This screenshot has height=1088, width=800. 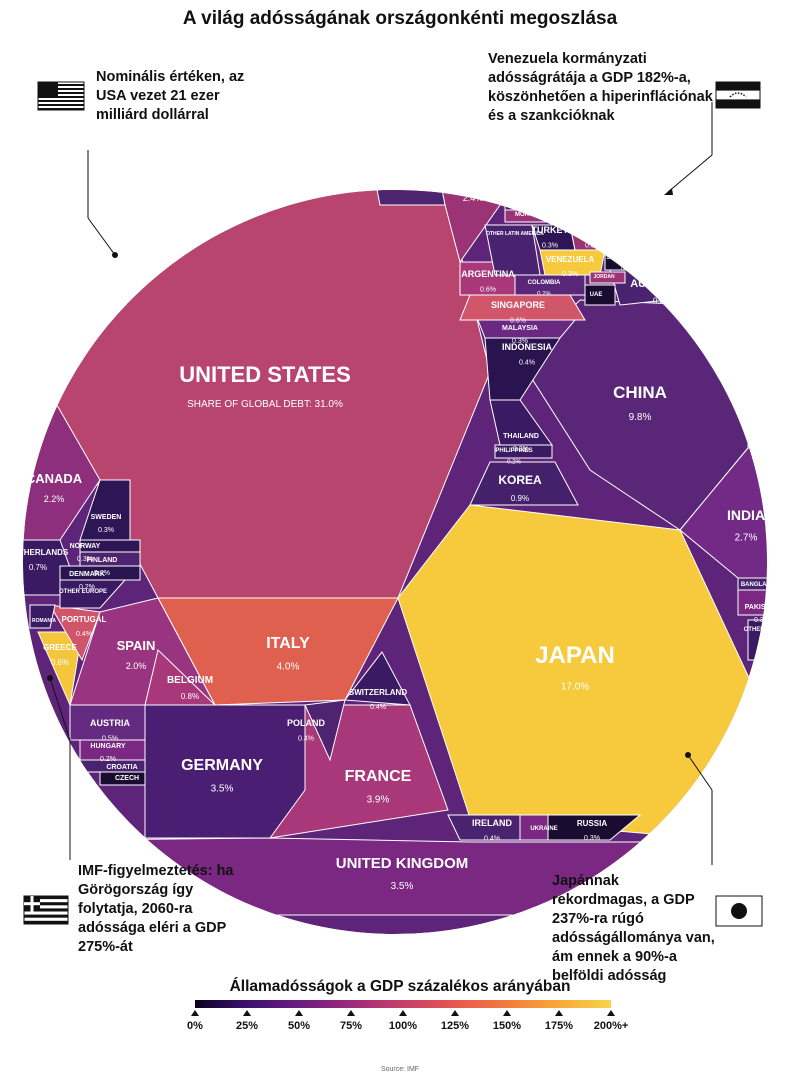 What do you see at coordinates (762, 630) in the screenshot?
I see `cell-name-other-asia: OTHER ASIA` at bounding box center [762, 630].